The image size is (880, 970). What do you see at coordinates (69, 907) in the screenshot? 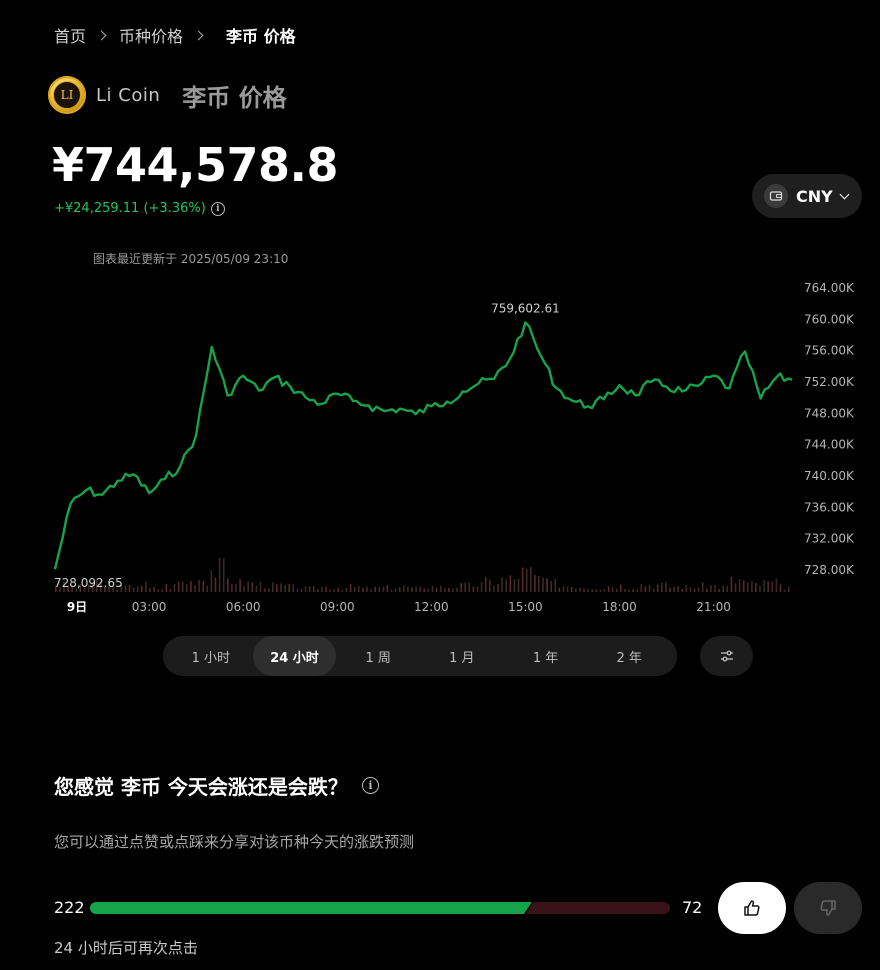
I see `up-vote-count: 222` at bounding box center [69, 907].